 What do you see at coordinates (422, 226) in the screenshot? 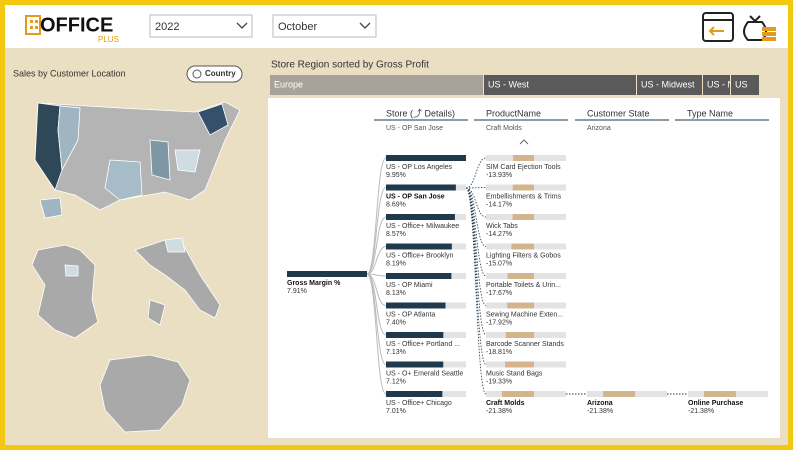
I see `node-label: US - Office+ Milwaukee` at bounding box center [422, 226].